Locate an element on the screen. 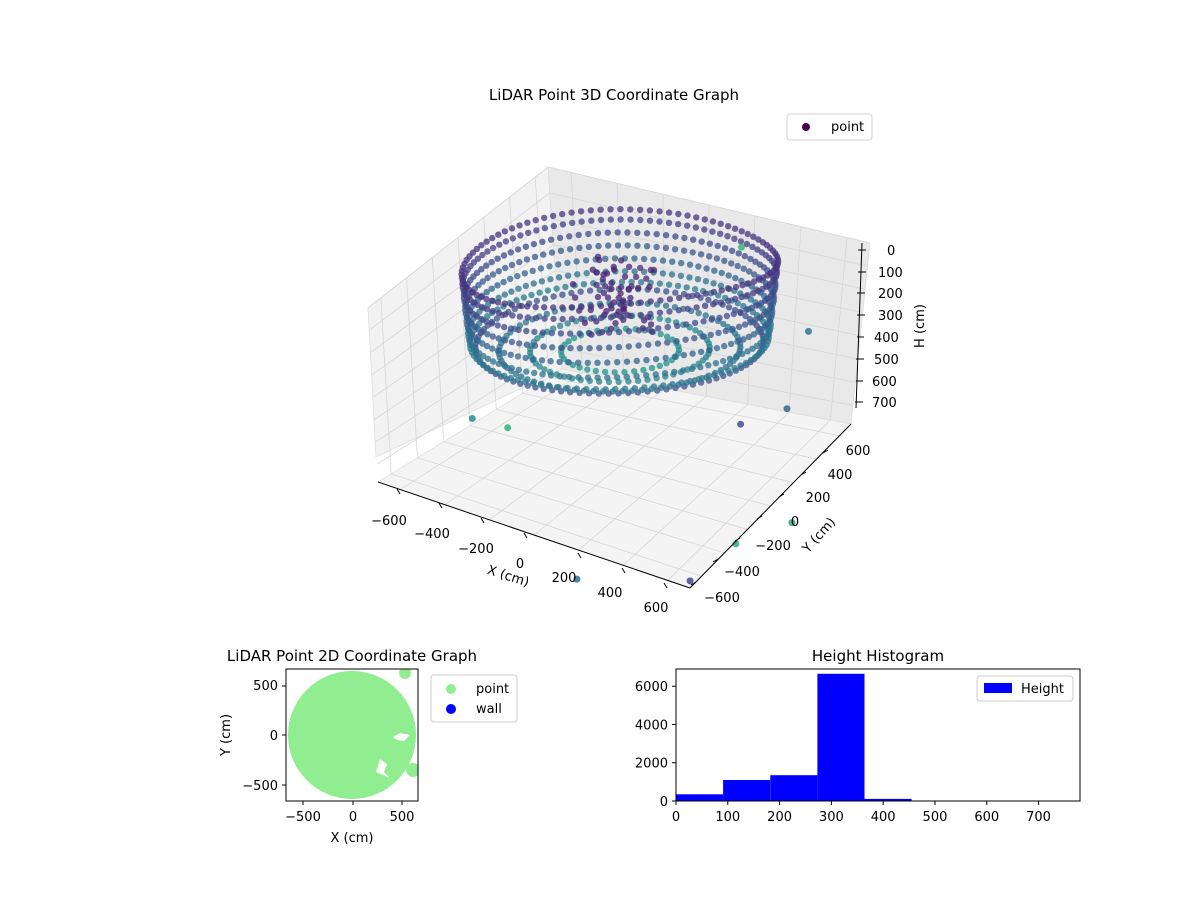 The height and width of the screenshot is (900, 1200). scatter-2d-points is located at coordinates (353, 734).